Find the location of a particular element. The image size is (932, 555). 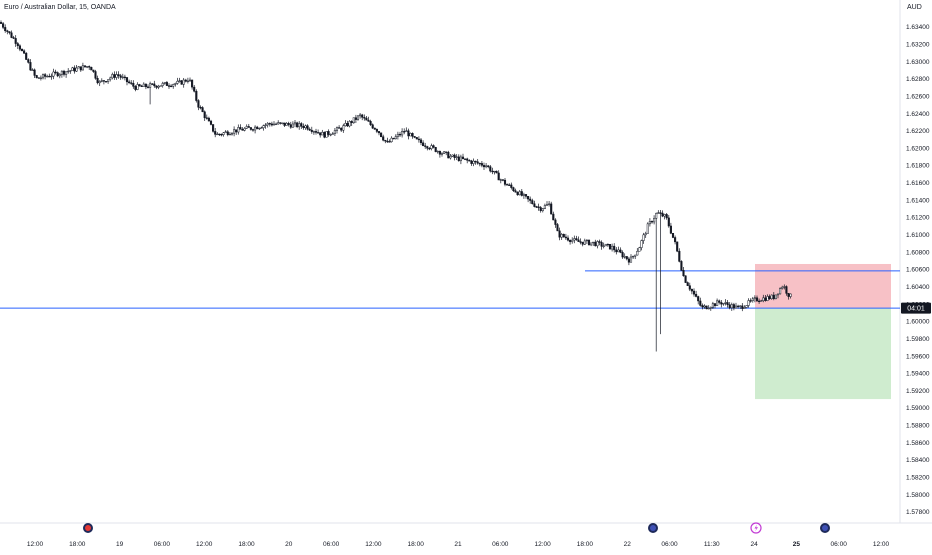

price-tick-label: 1.62800 is located at coordinates (918, 79).